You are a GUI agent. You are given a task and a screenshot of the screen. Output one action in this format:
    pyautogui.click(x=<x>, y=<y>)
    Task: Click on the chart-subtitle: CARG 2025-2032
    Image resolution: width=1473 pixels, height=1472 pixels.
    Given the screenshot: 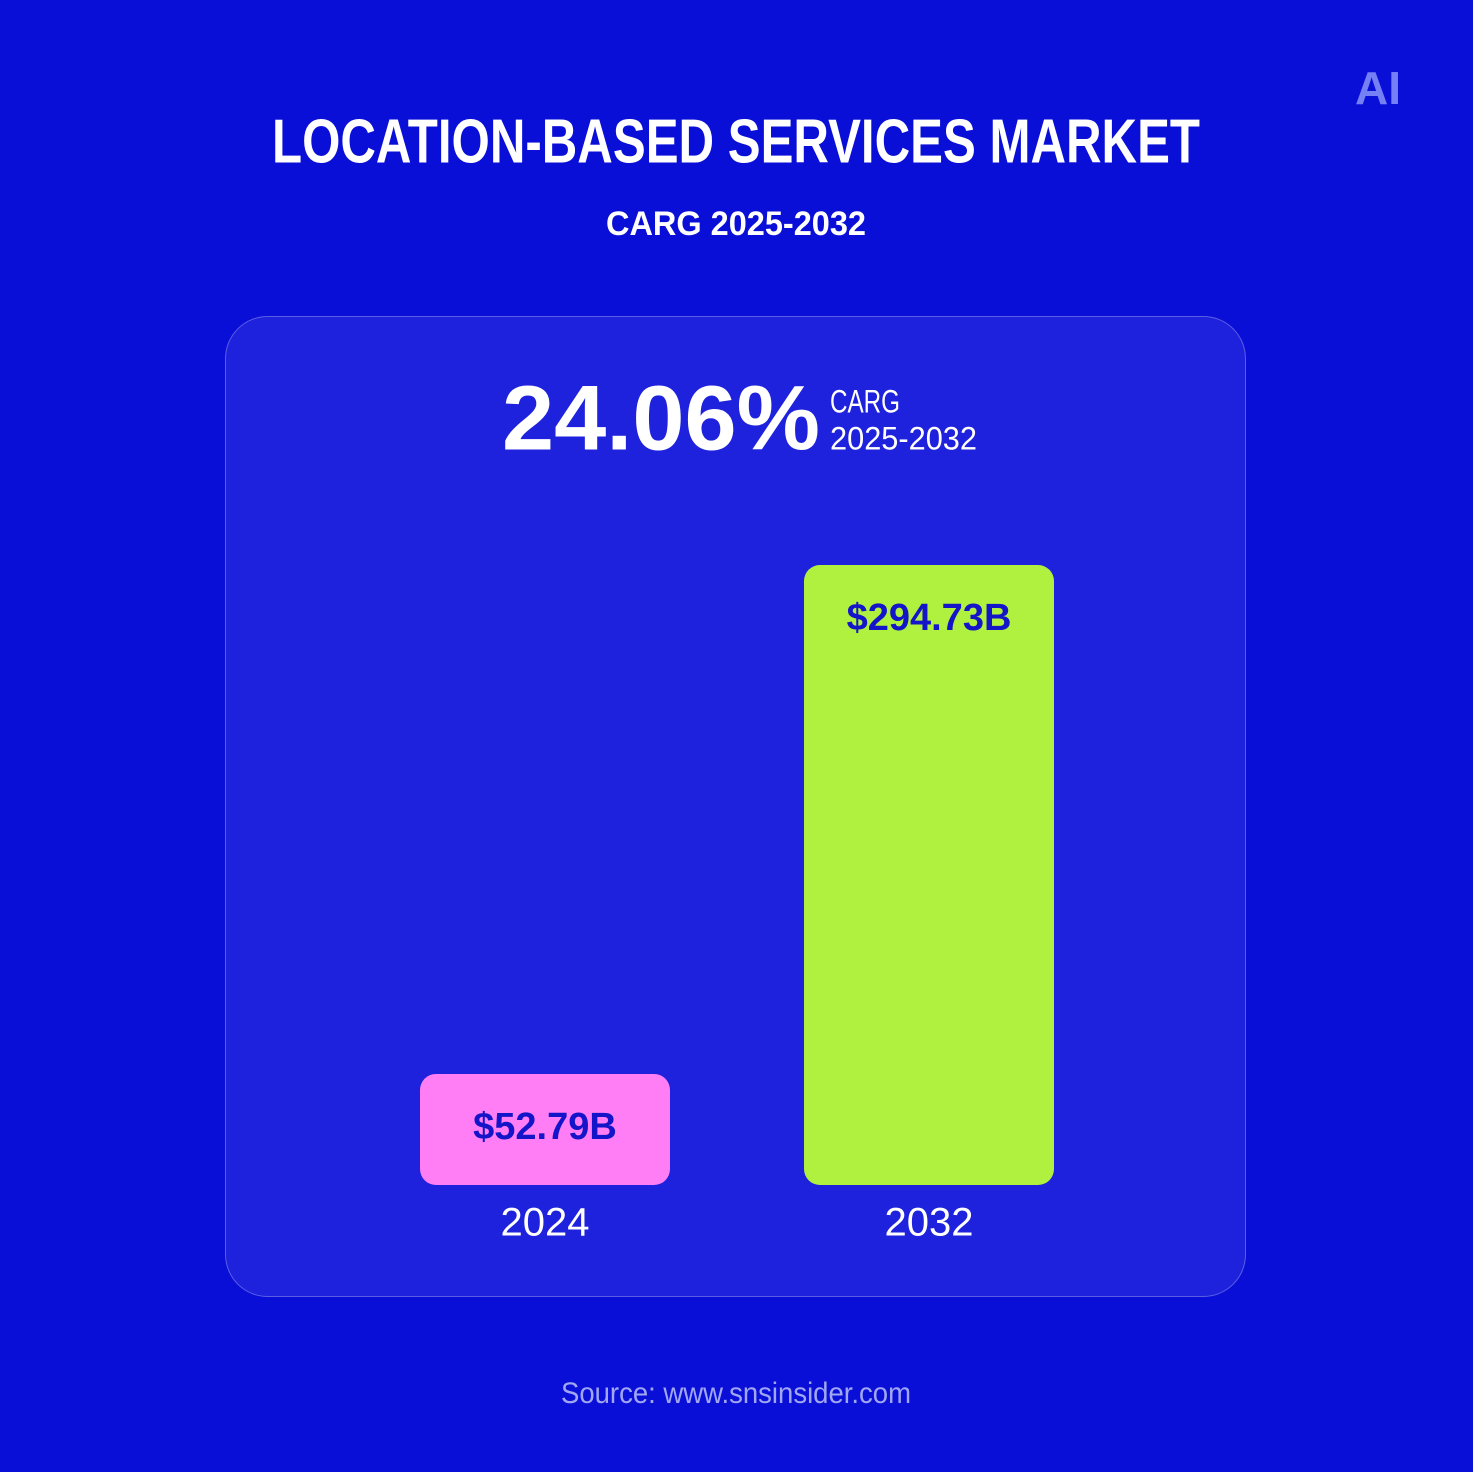 What is the action you would take?
    pyautogui.click(x=736, y=224)
    